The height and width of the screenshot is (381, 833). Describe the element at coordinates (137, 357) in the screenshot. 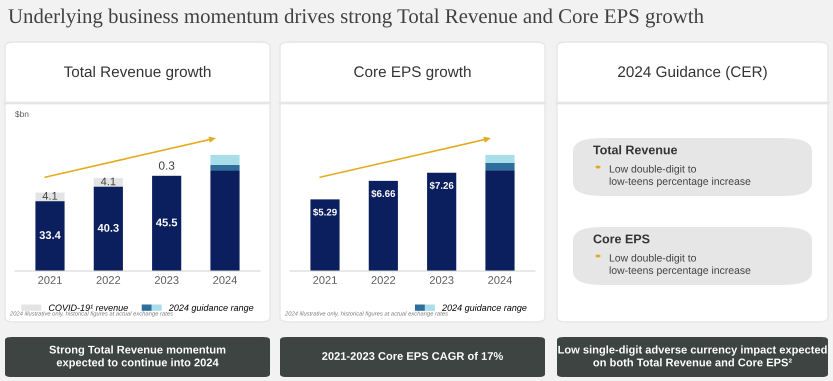

I see `text: Strong Total Revenue momentum expected to continue into 2024` at that location.